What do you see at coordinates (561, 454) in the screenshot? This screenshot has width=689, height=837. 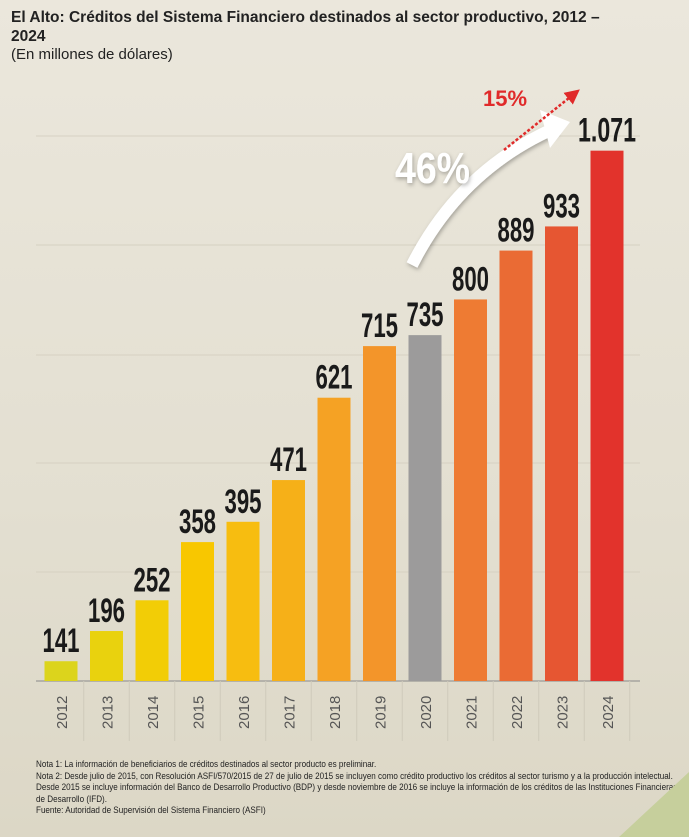 I see `bar-2023` at bounding box center [561, 454].